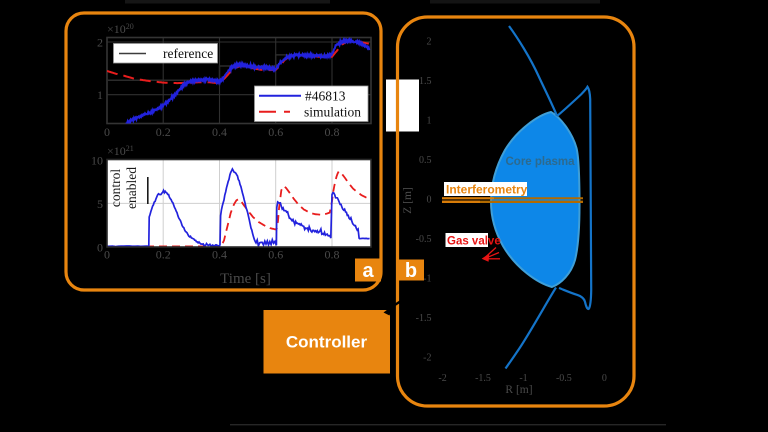  What do you see at coordinates (325, 96) in the screenshot?
I see `svg-text: #46813` at bounding box center [325, 96].